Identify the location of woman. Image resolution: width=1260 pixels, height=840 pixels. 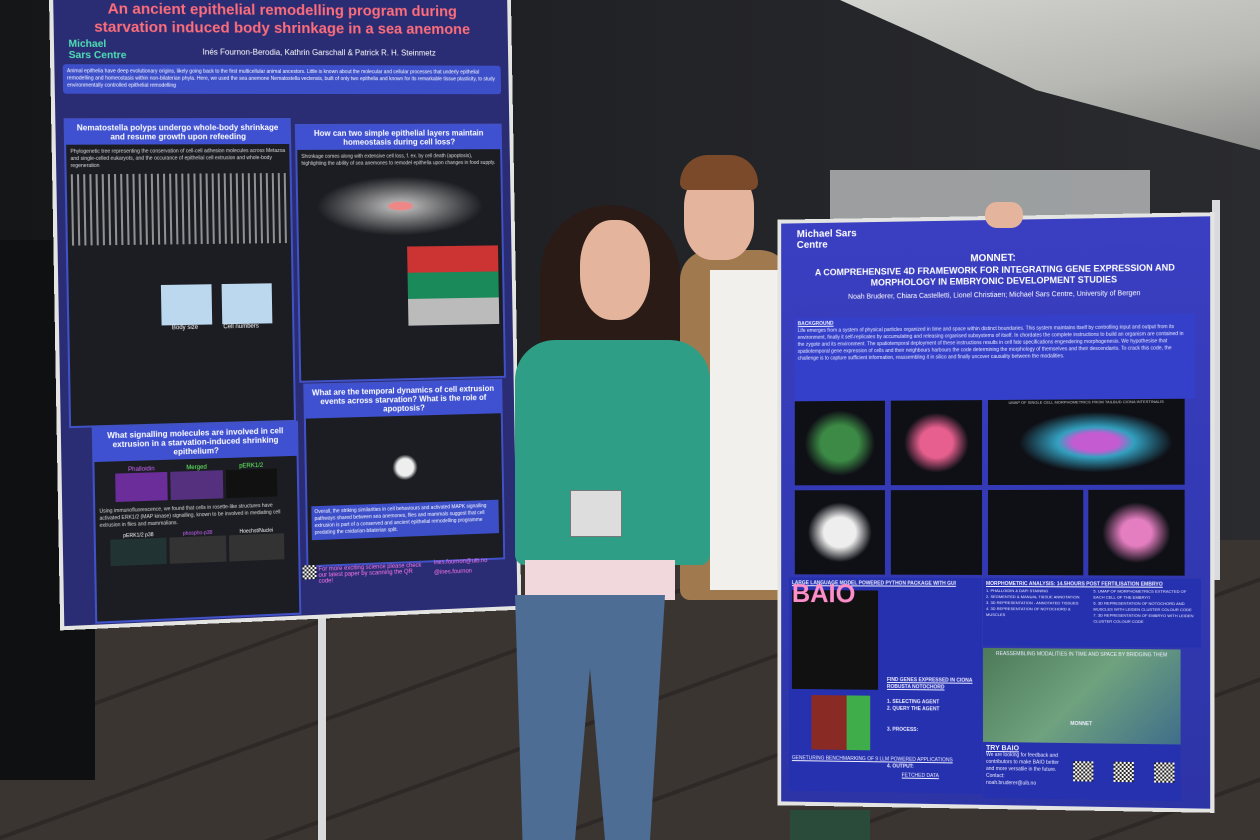
(615, 520).